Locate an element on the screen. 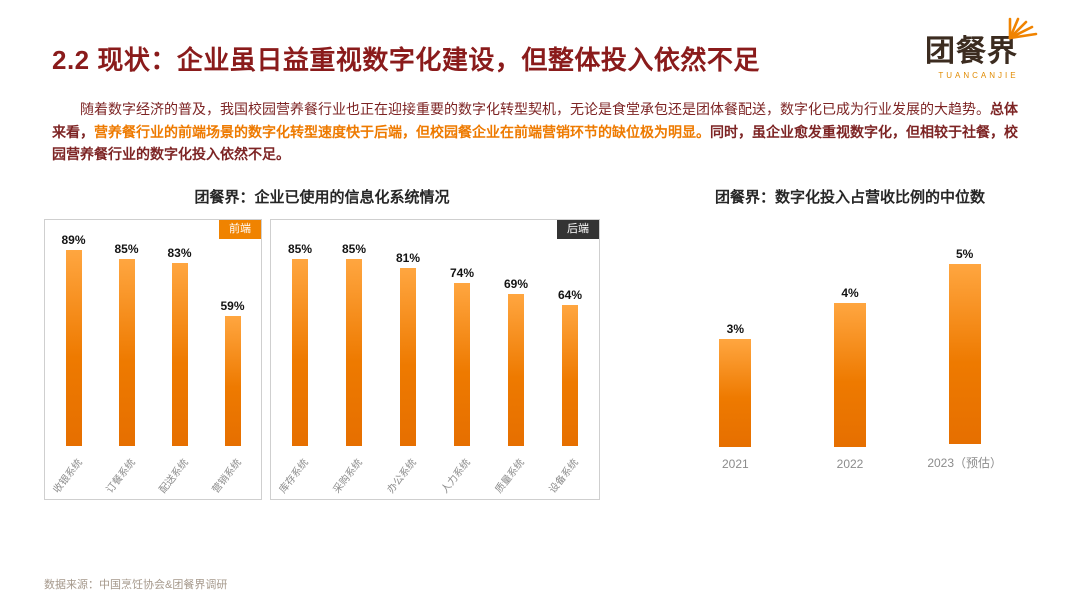  bar-column: 89% is located at coordinates (73, 340).